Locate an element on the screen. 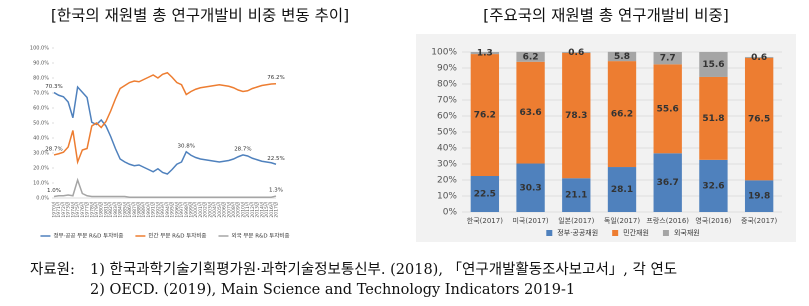  x-tick-label: 2002년 is located at coordinates (205, 210).